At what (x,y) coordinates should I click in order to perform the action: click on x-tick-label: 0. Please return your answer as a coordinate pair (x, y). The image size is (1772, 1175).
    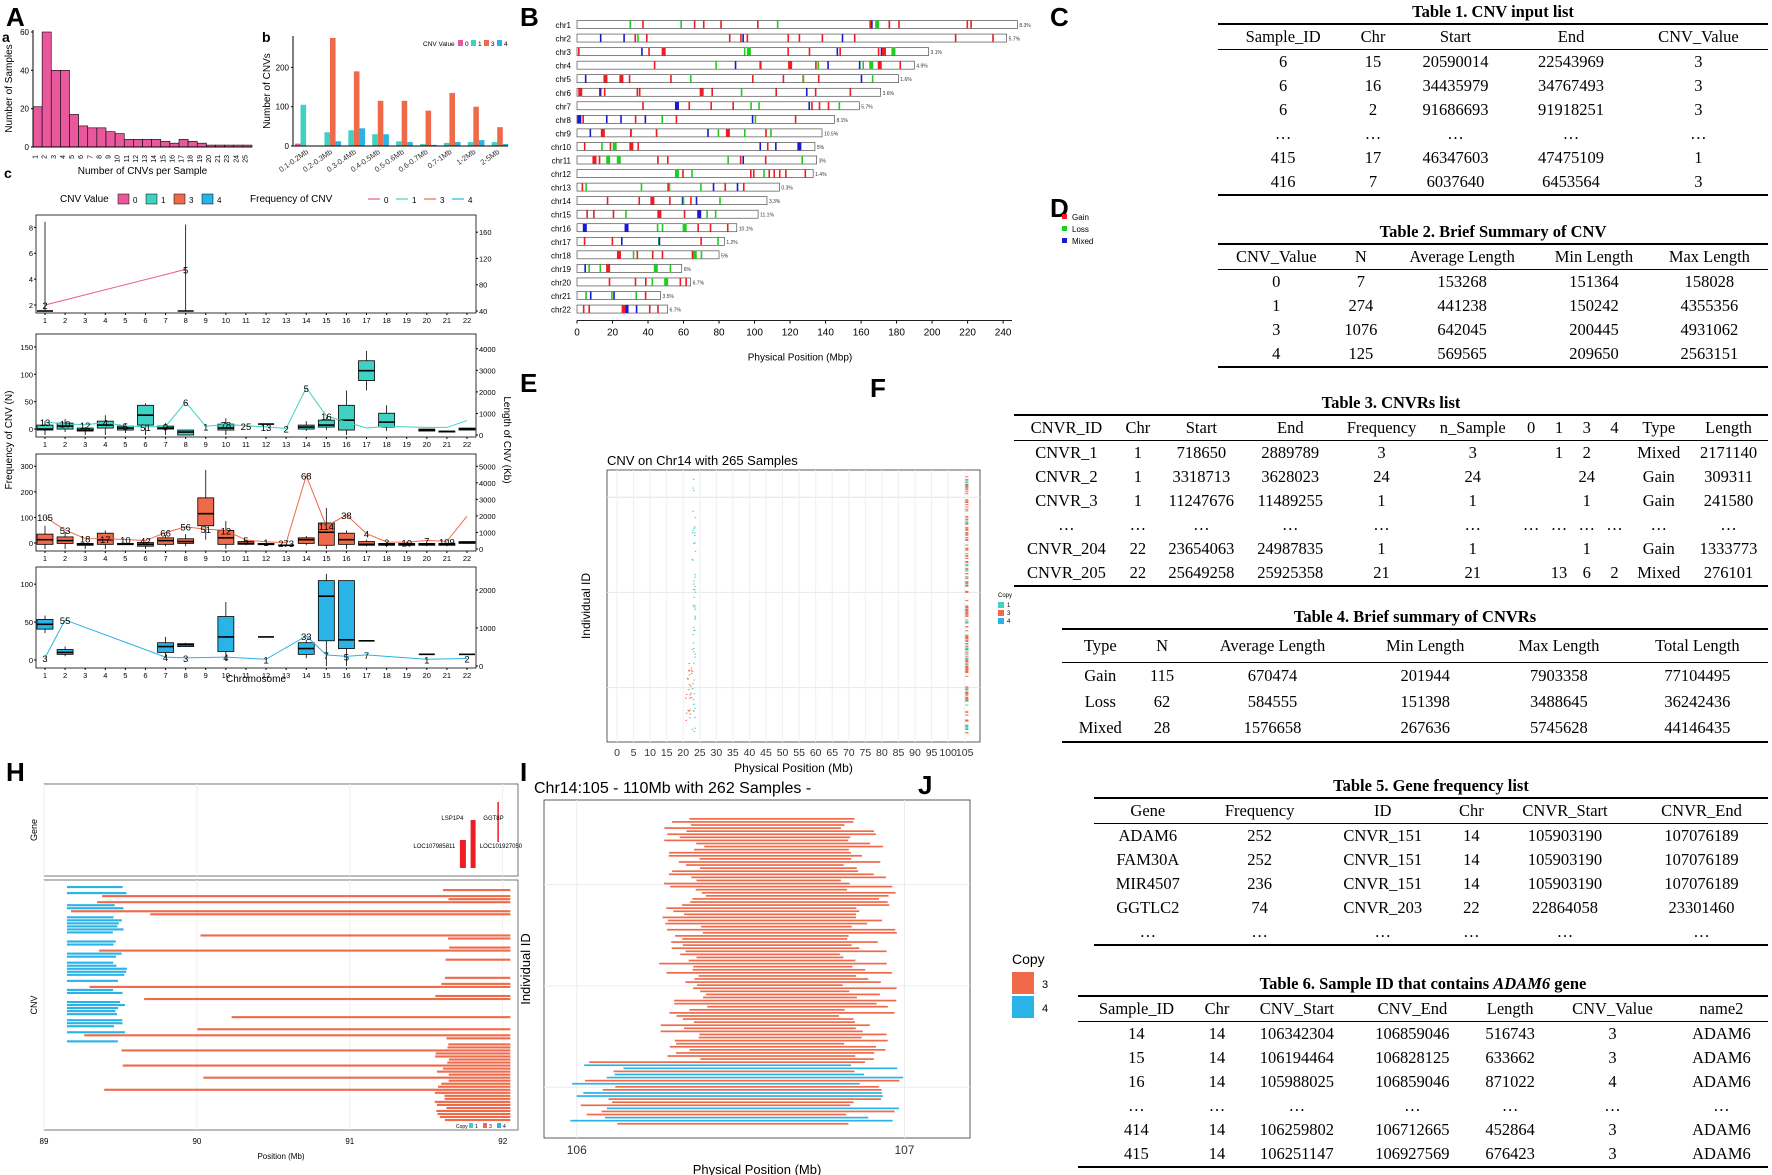
    Looking at the image, I should click on (617, 753).